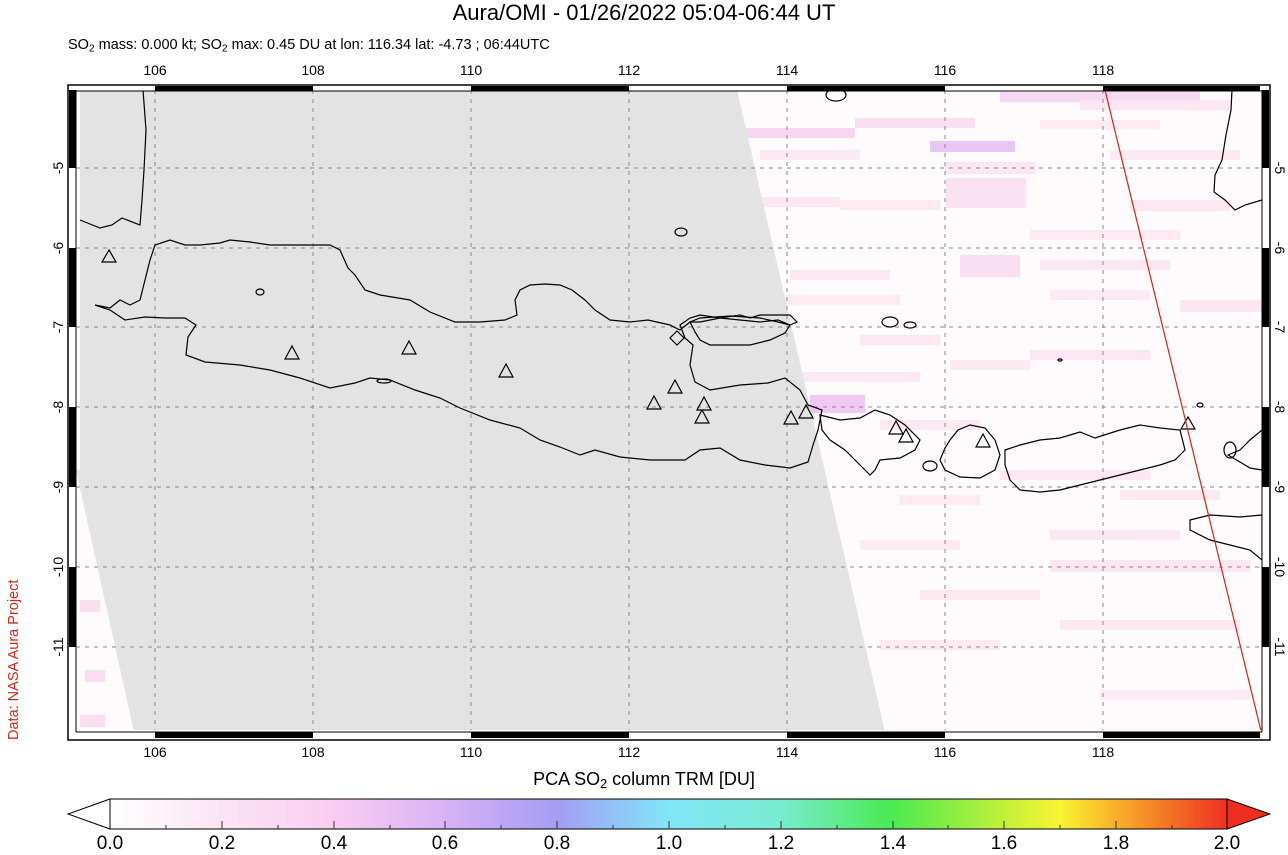 The width and height of the screenshot is (1288, 855). What do you see at coordinates (629, 752) in the screenshot?
I see `lon-tick-bottom: 112` at bounding box center [629, 752].